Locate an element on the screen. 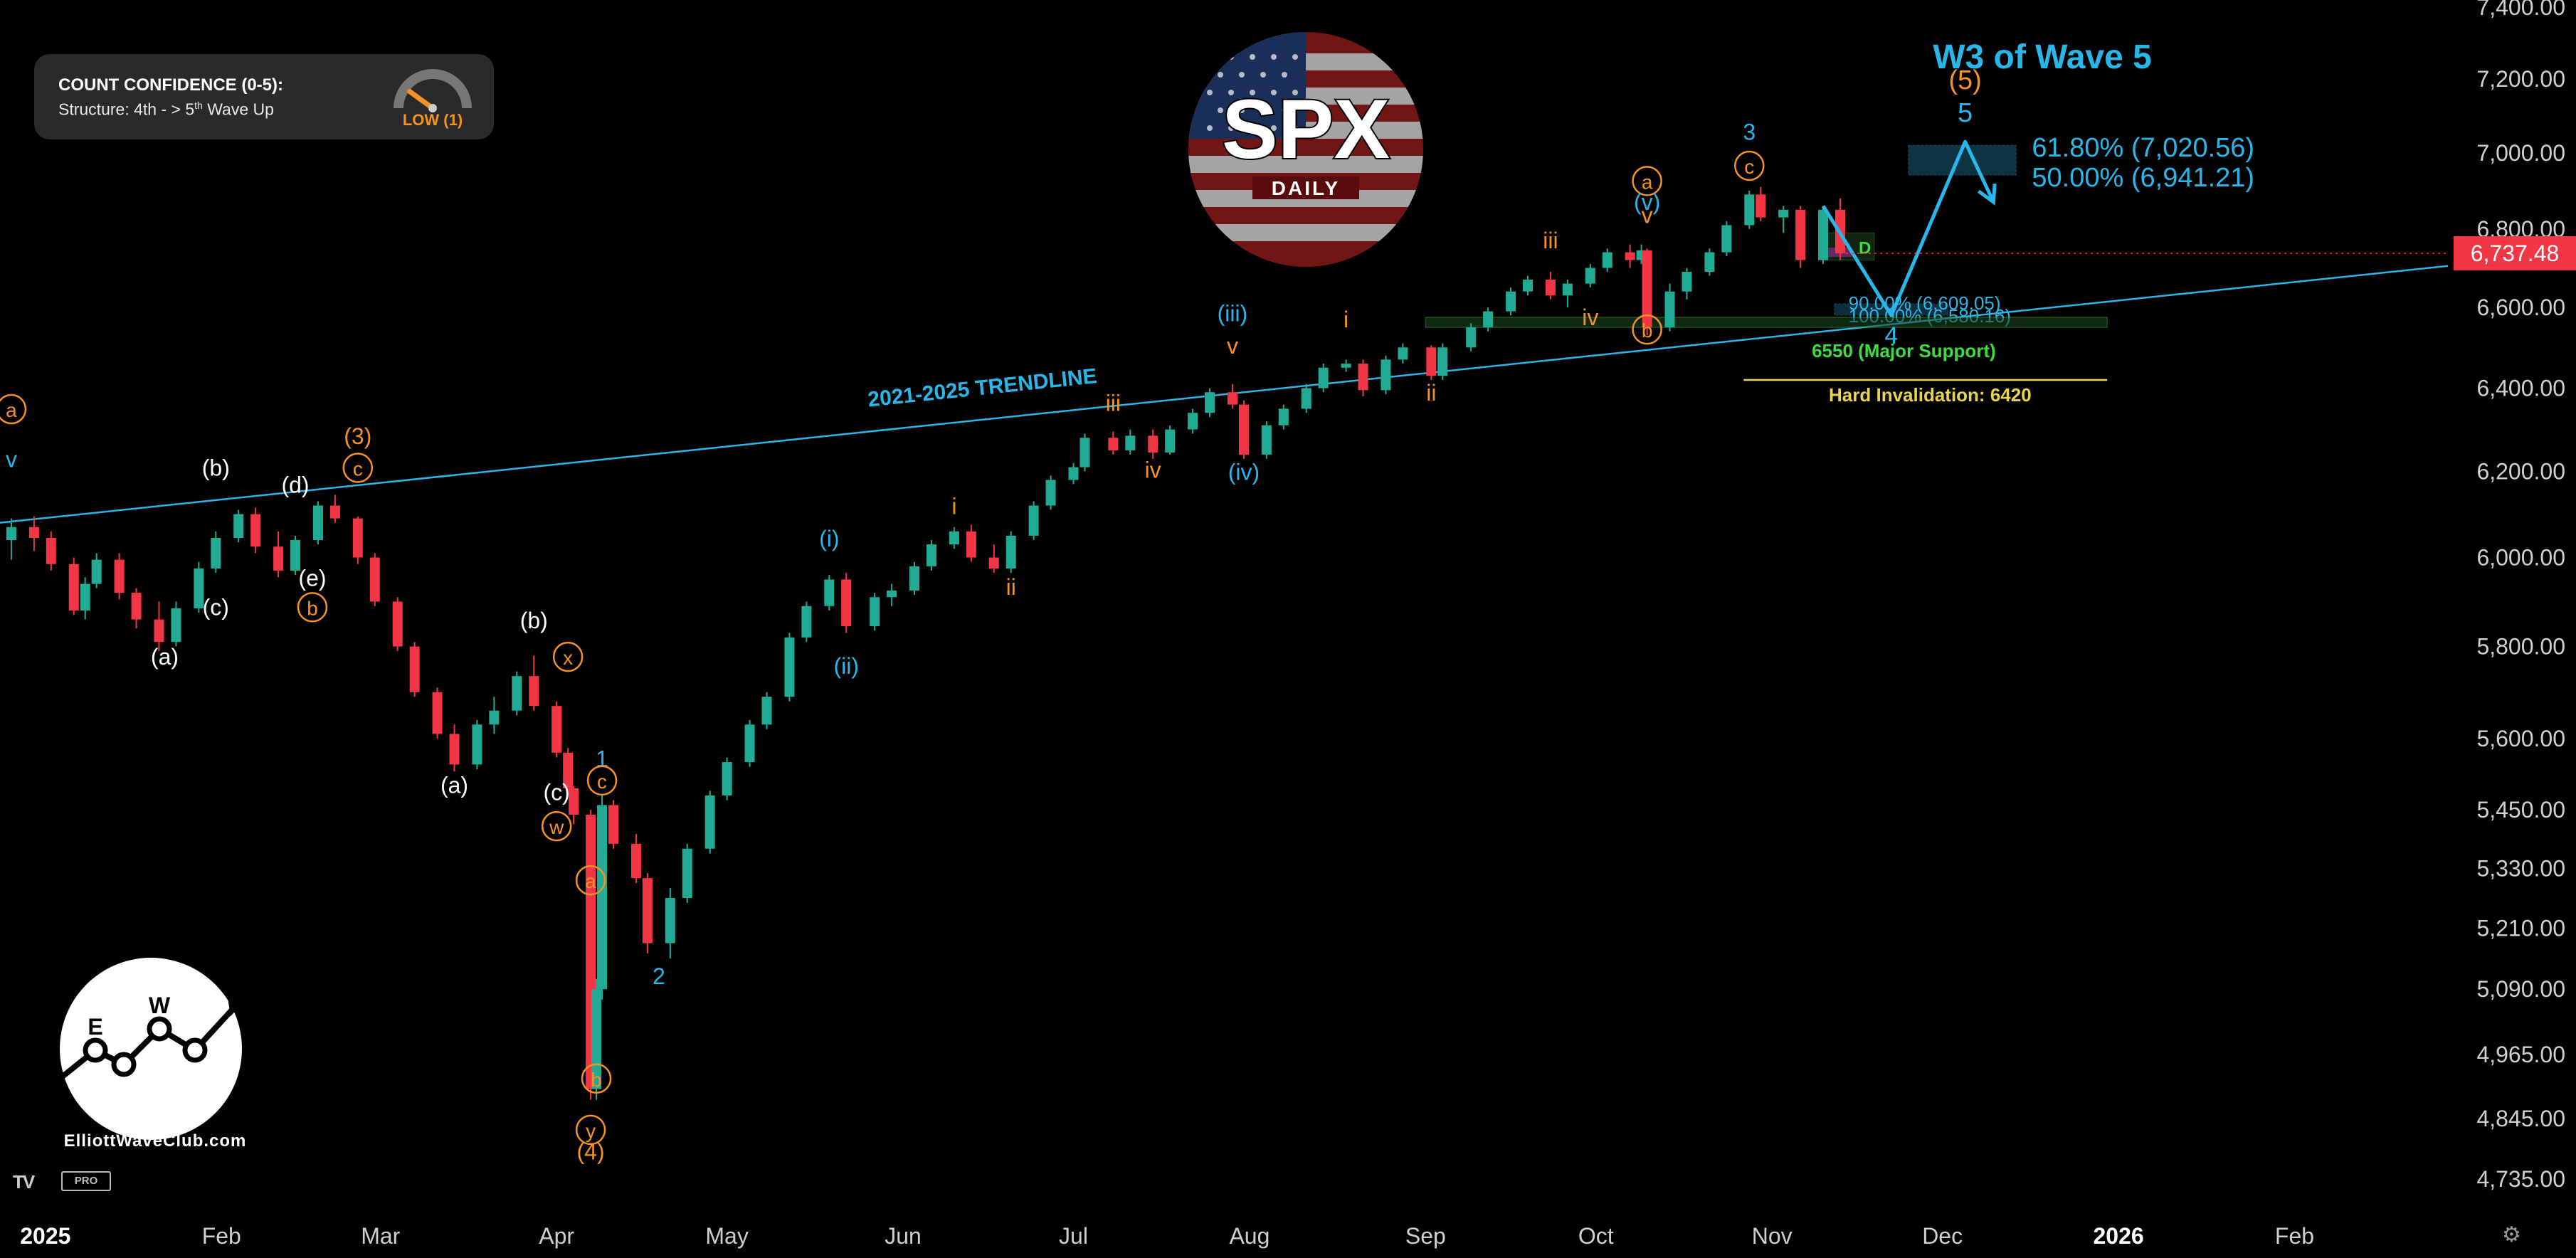 This screenshot has width=2576, height=1258. wave-label: iii is located at coordinates (1551, 240).